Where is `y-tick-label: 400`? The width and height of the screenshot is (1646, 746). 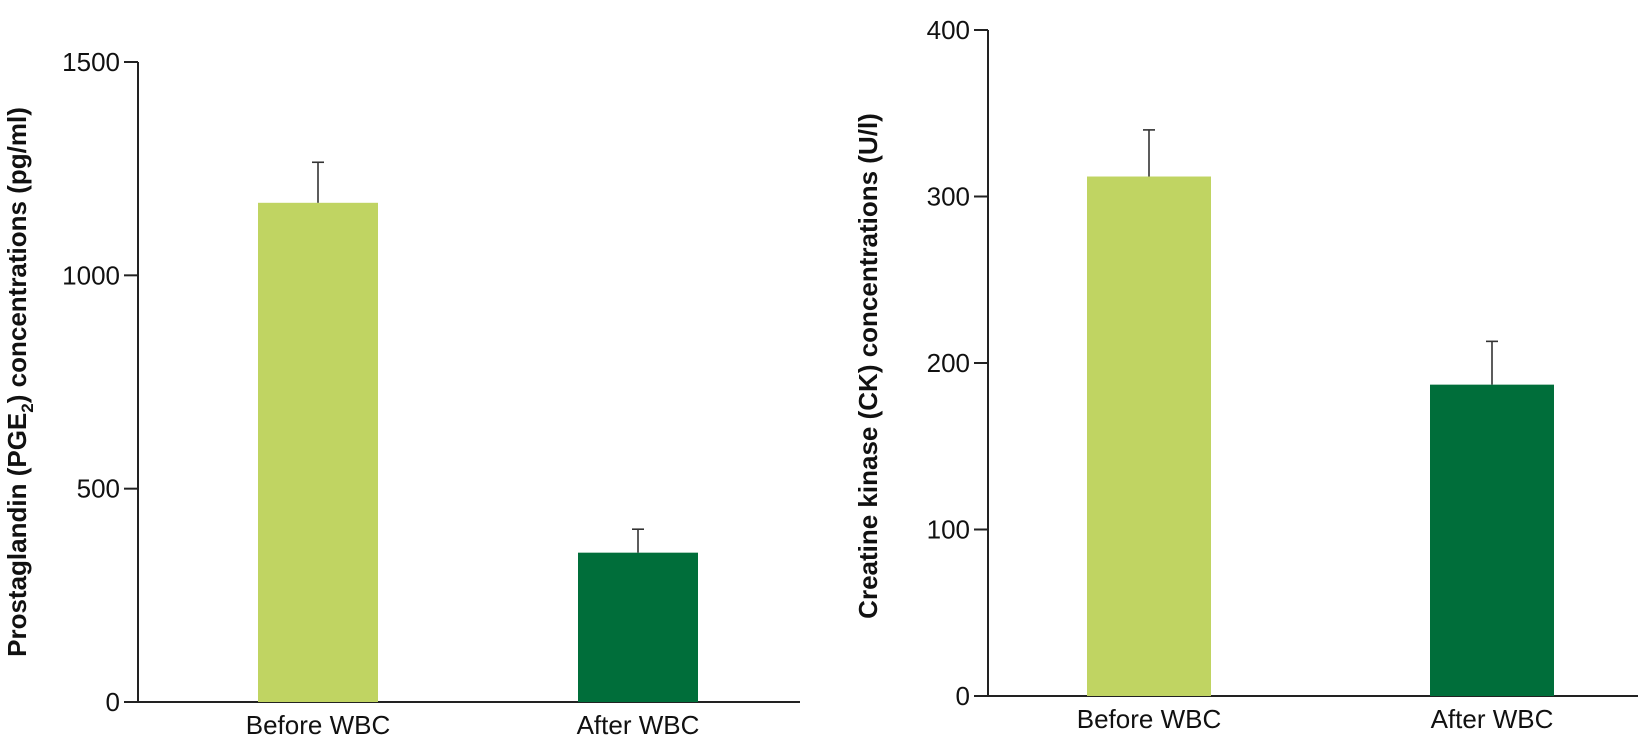
y-tick-label: 400 is located at coordinates (948, 30).